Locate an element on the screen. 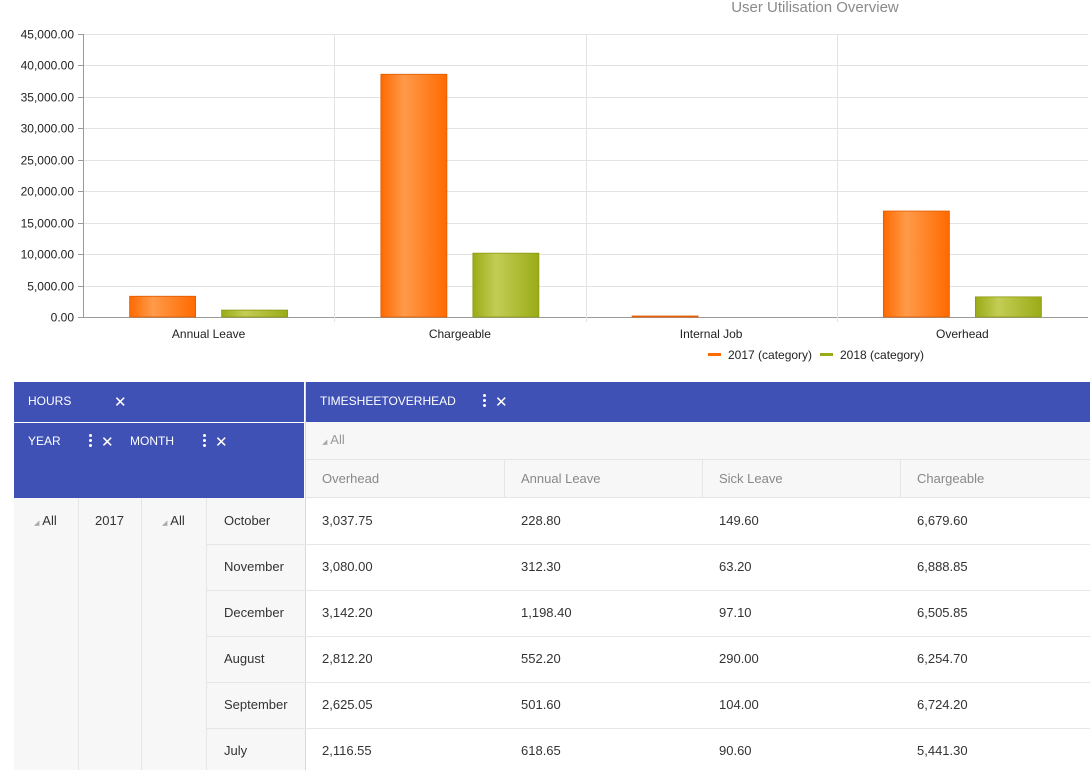 Image resolution: width=1090 pixels, height=770 pixels. column-header-area is located at coordinates (697, 460).